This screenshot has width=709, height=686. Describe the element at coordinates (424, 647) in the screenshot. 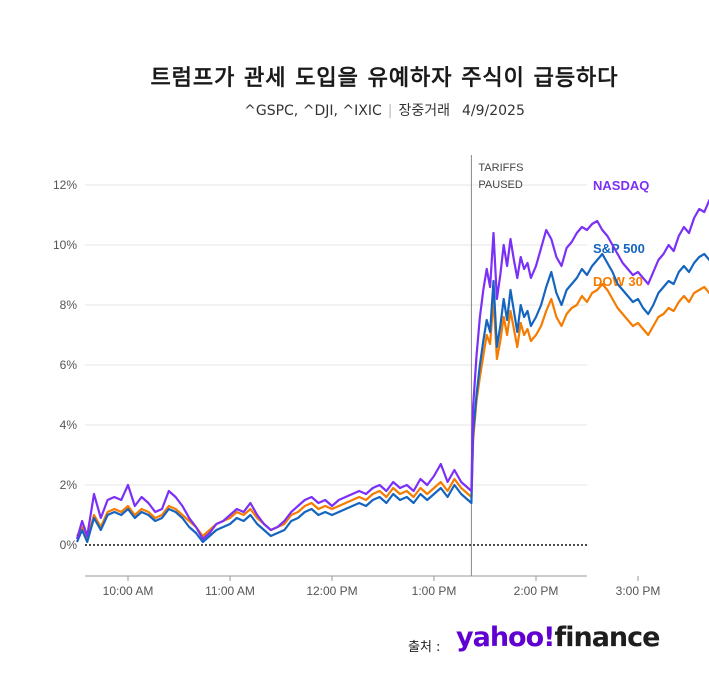

I see `source-label: 출처 :` at that location.